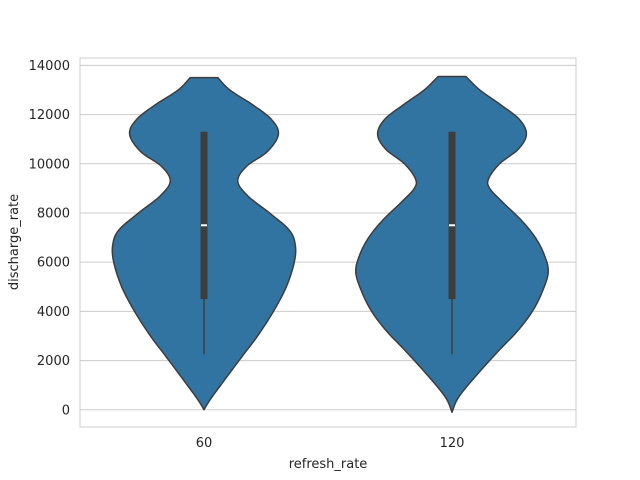  I want to click on x-axis-ticks: 60 120, so click(330, 443).